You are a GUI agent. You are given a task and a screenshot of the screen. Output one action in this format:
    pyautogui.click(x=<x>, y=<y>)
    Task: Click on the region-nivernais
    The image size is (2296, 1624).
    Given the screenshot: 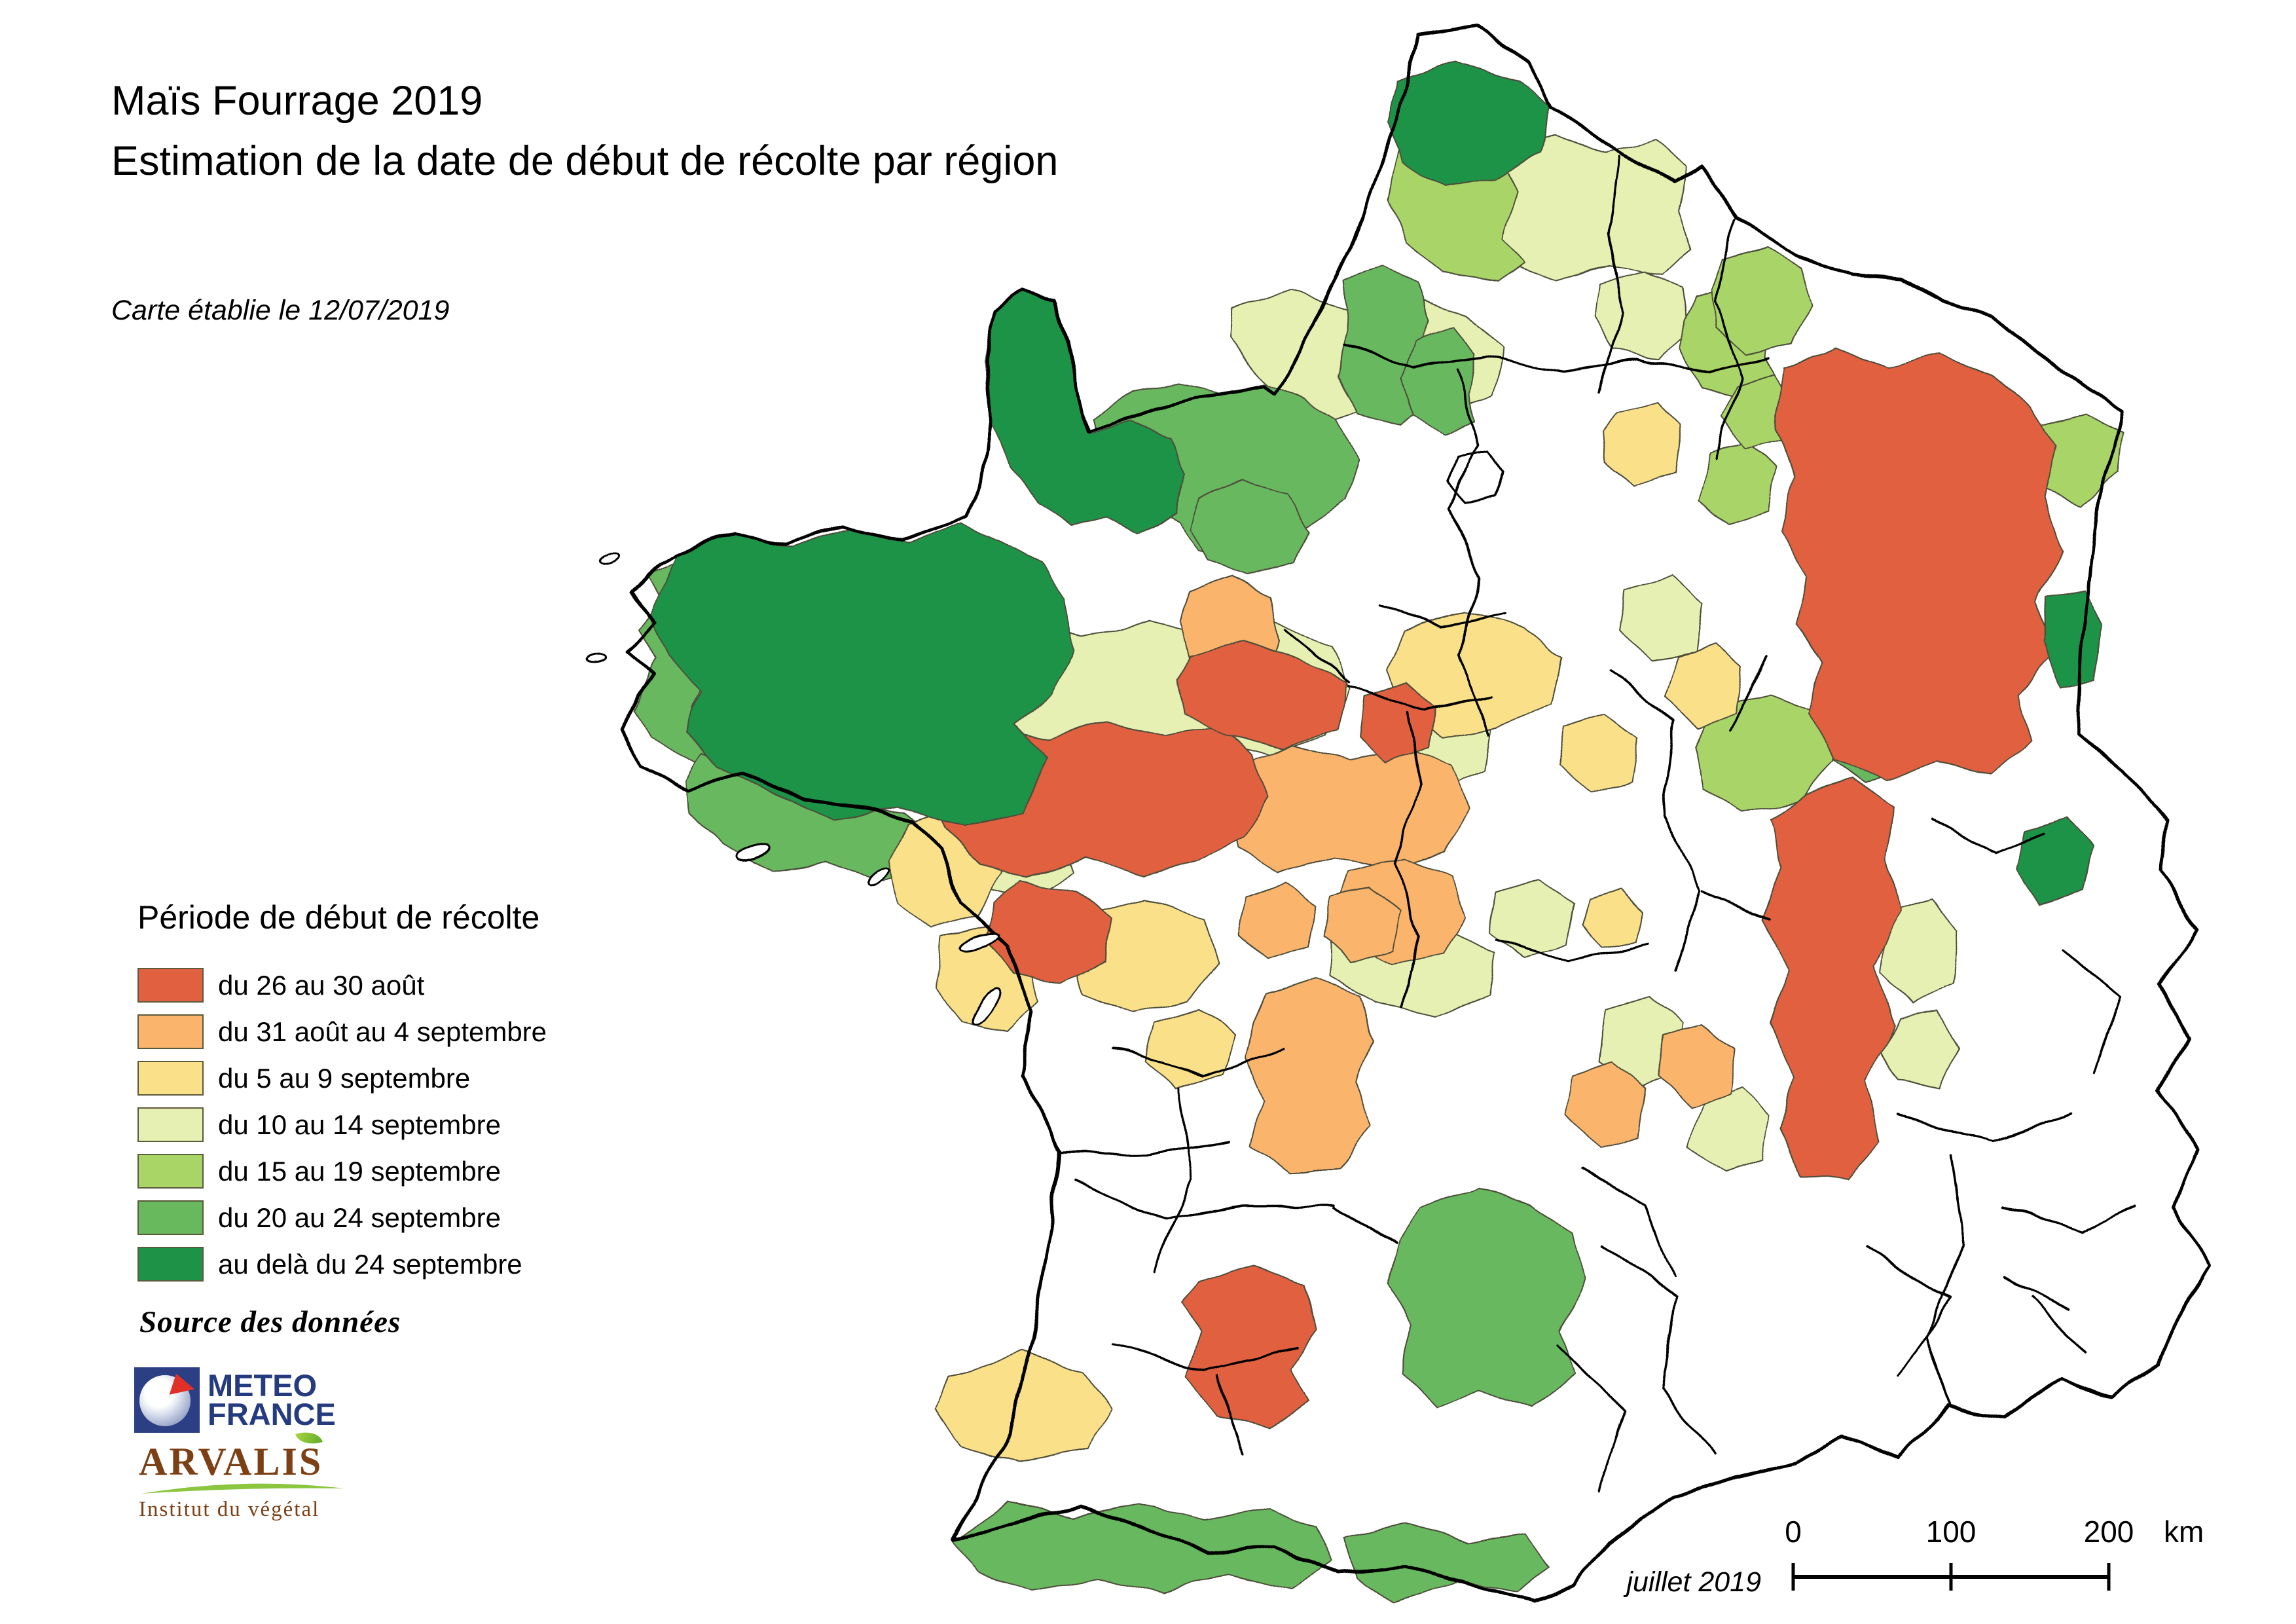 What is the action you would take?
    pyautogui.click(x=1599, y=754)
    